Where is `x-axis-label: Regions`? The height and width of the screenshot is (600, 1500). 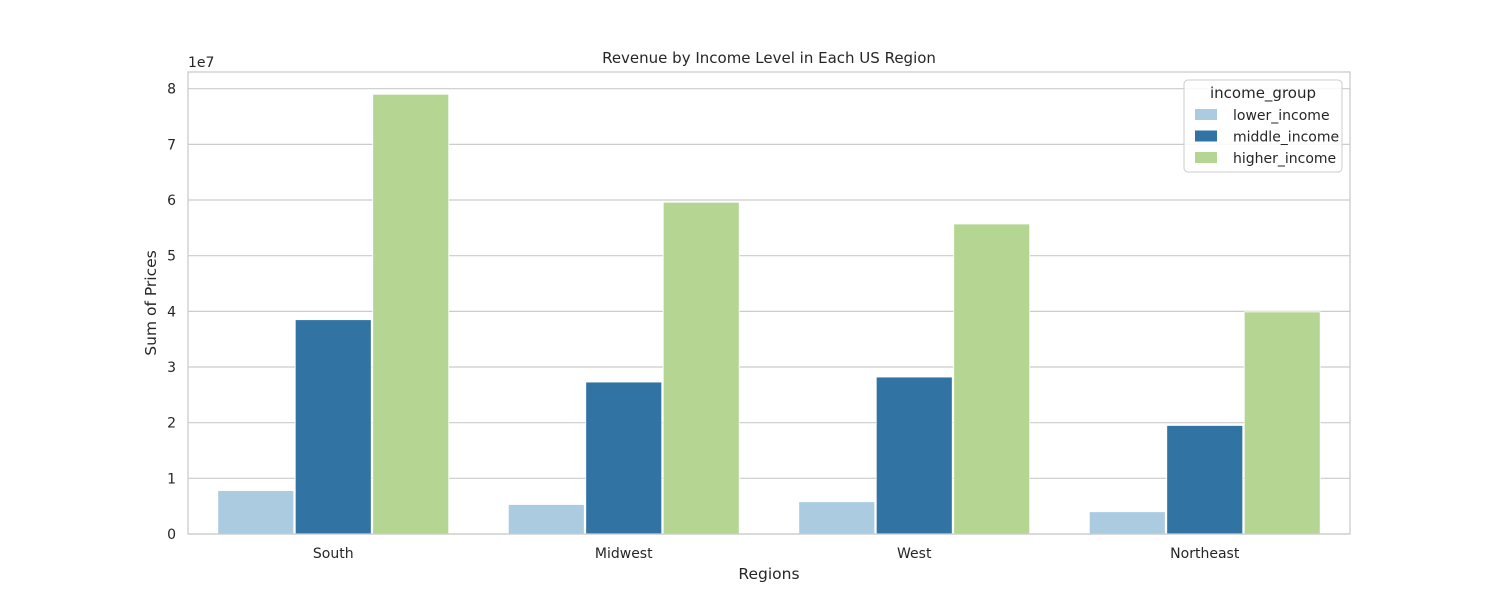
x-axis-label: Regions is located at coordinates (768, 574).